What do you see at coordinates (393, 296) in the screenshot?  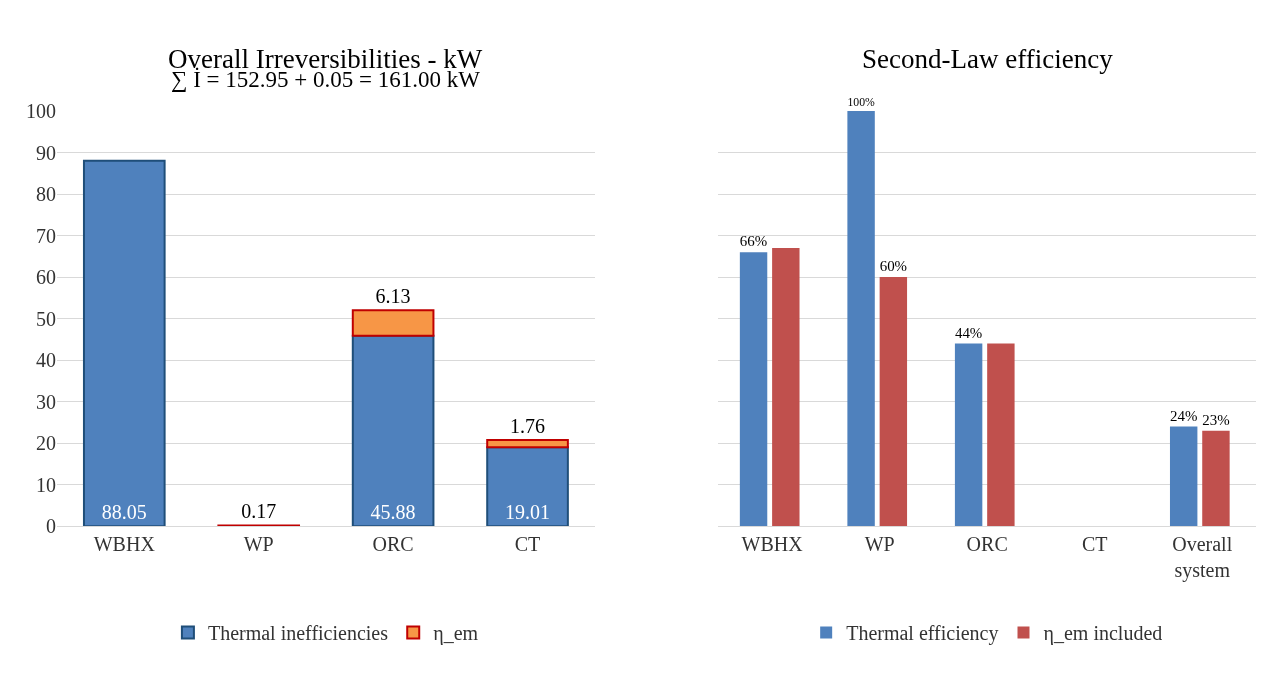 I see `data-label: 6.13` at bounding box center [393, 296].